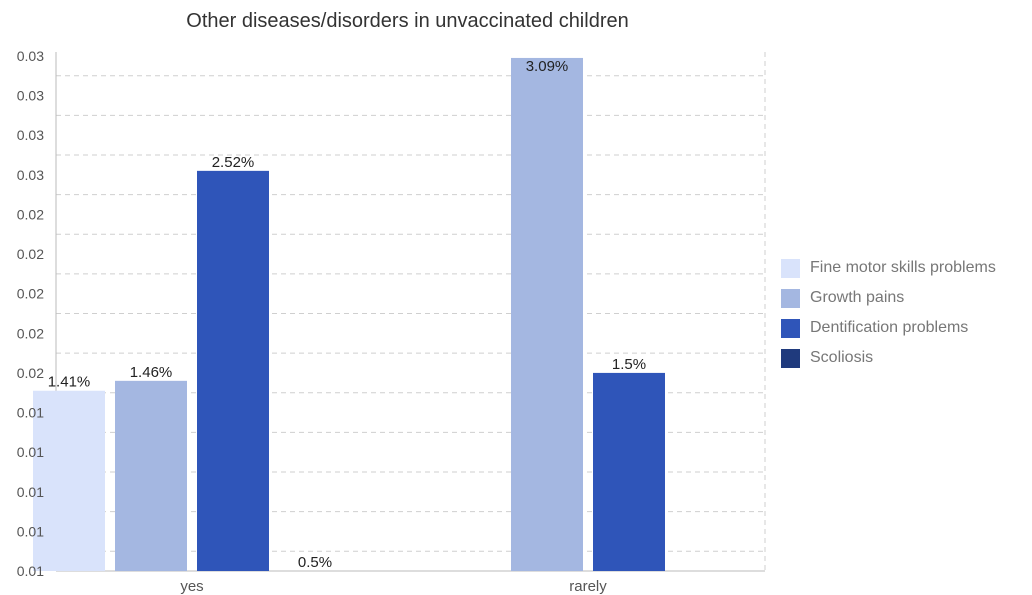 The image size is (1032, 595). Describe the element at coordinates (857, 297) in the screenshot. I see `legend-label: Growth pains` at that location.